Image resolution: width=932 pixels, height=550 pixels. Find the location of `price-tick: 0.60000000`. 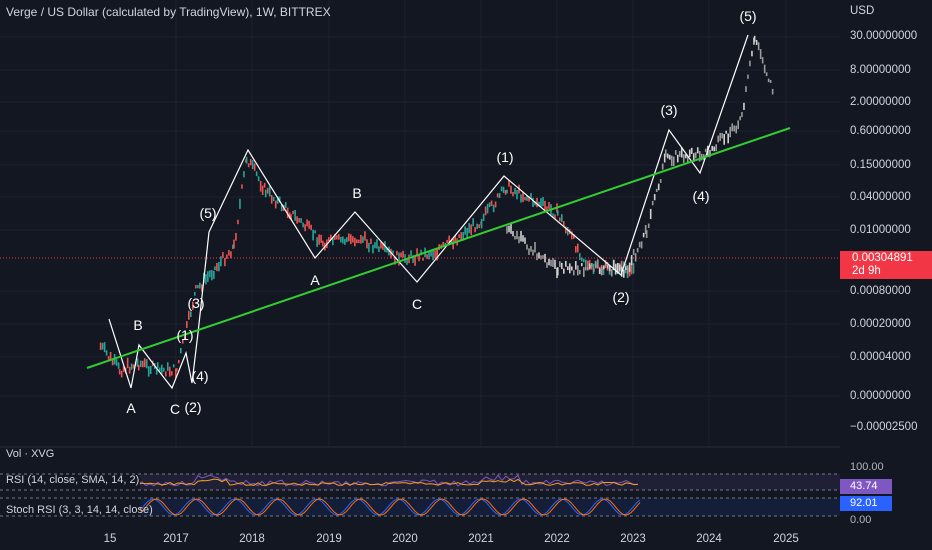

price-tick: 0.60000000 is located at coordinates (880, 131).